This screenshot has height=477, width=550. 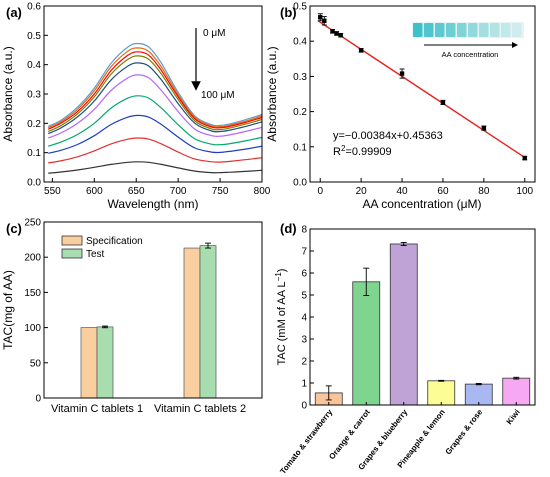 I want to click on panel-a-y-axis-label: Absorbance (a.u.), so click(x=8, y=93).